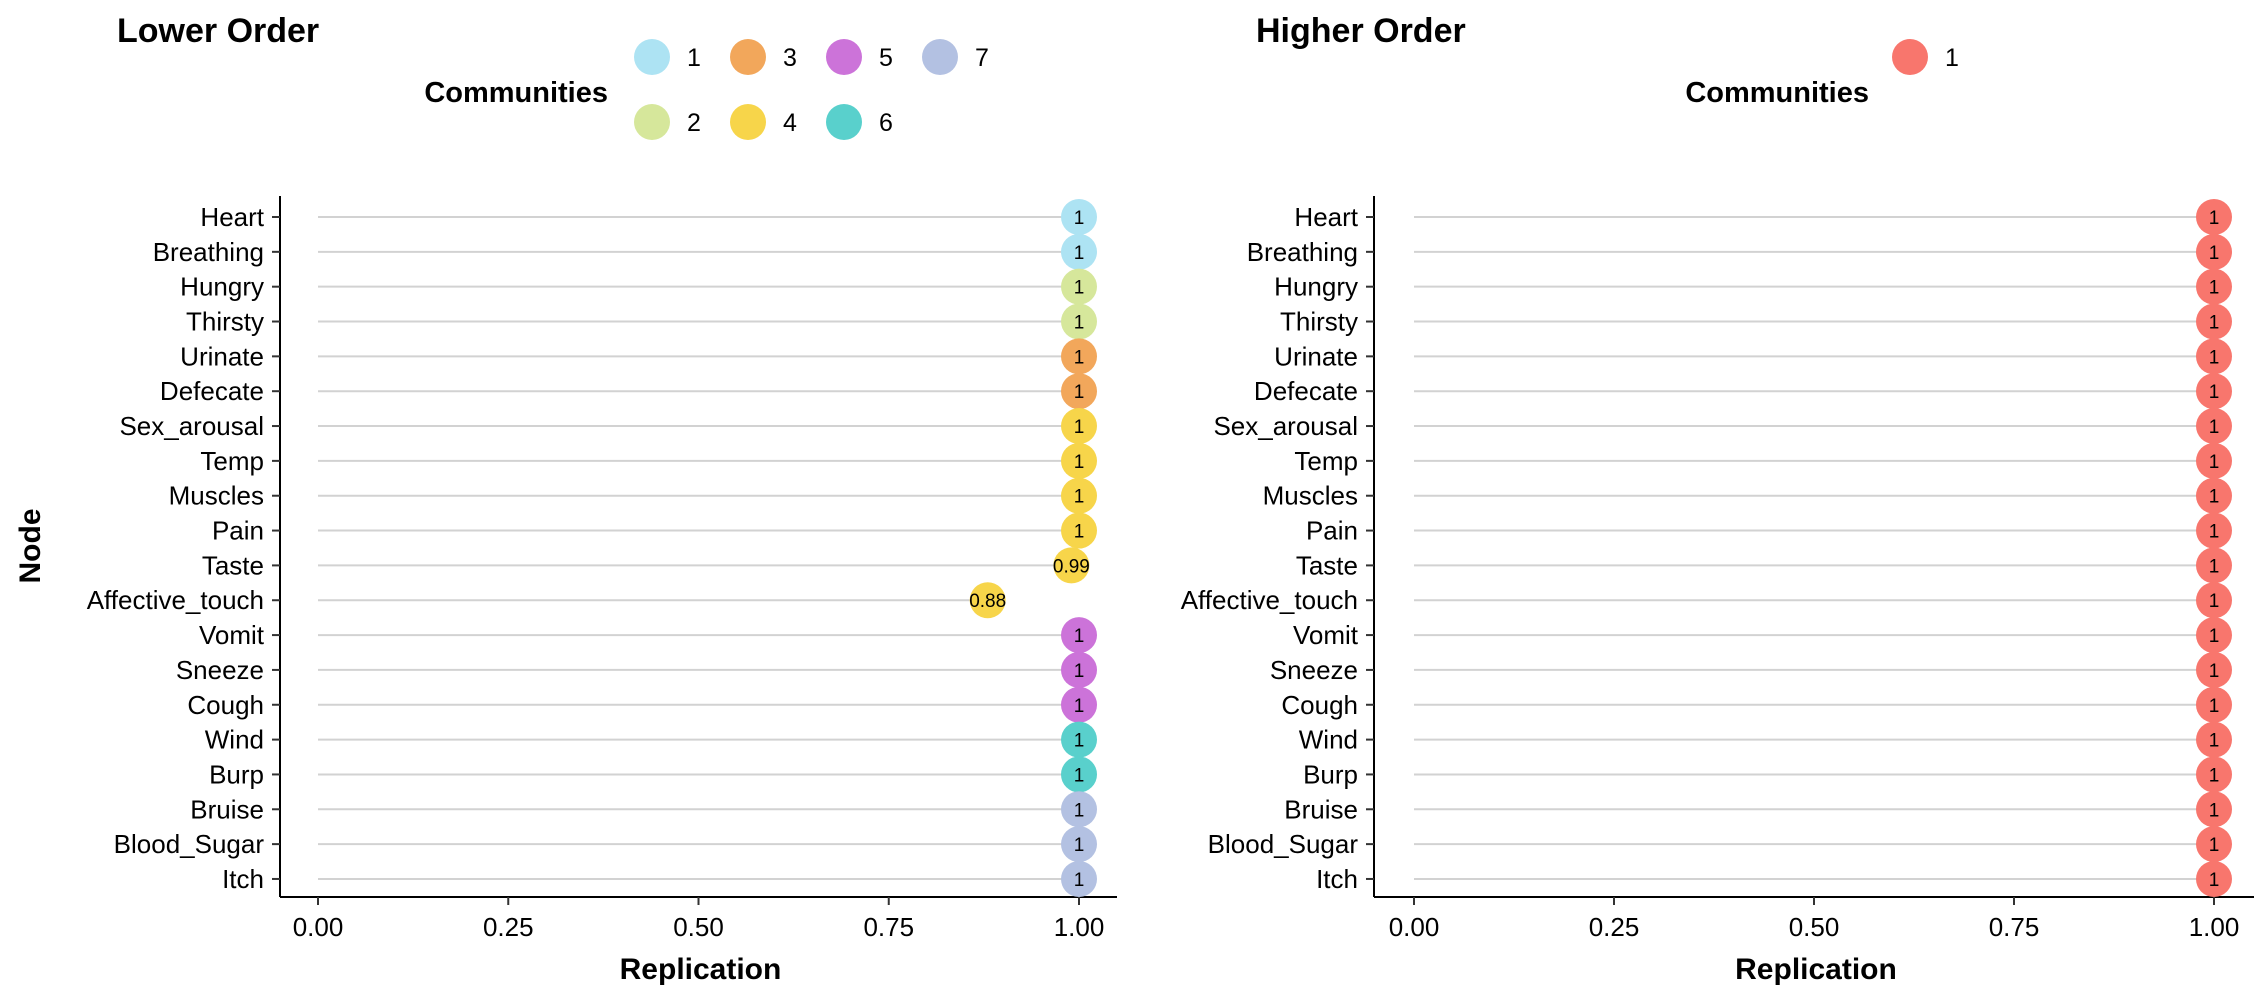 This screenshot has width=2266, height=1000. What do you see at coordinates (220, 670) in the screenshot?
I see `node-label: Sneeze` at bounding box center [220, 670].